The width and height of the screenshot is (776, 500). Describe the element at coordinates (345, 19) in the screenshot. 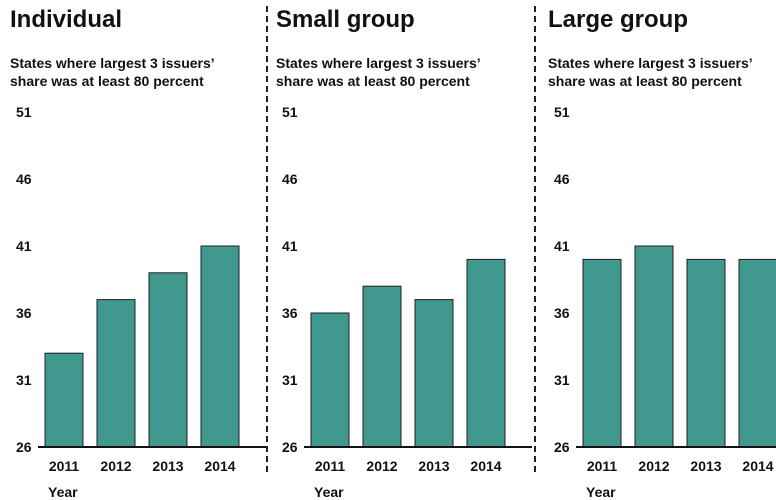

I see `panel-title: Small group` at that location.